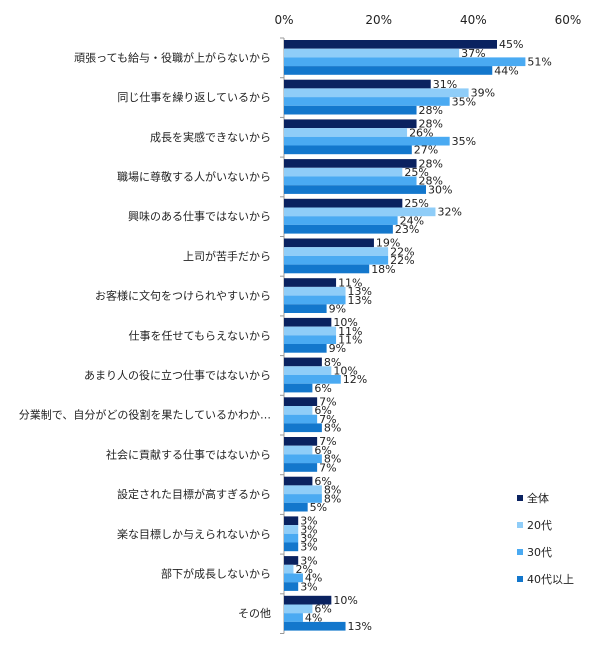  Describe the element at coordinates (539, 525) in the screenshot. I see `legend-label: 20代` at that location.